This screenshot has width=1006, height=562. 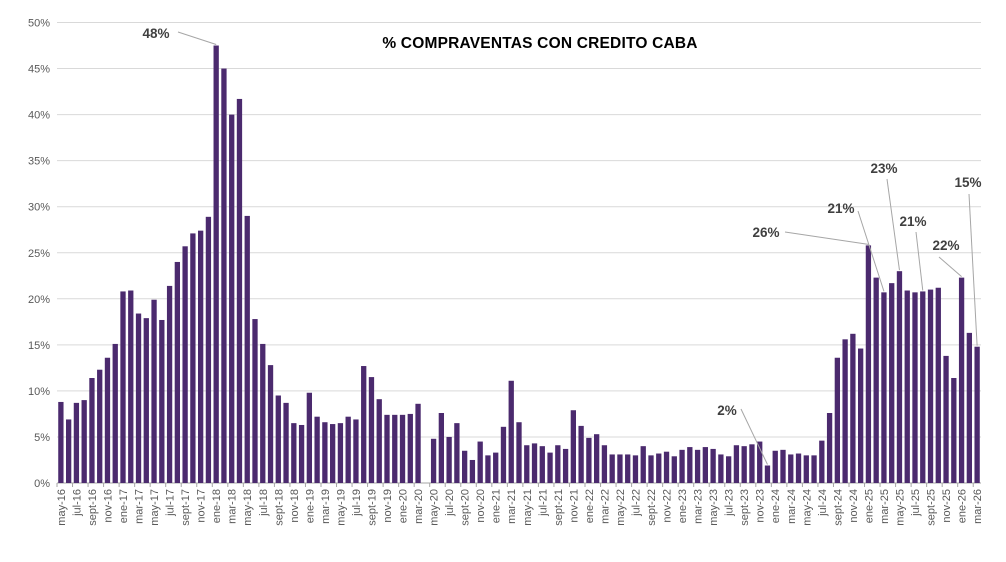 I want to click on x-tick-label: jul-19, so click(x=357, y=503).